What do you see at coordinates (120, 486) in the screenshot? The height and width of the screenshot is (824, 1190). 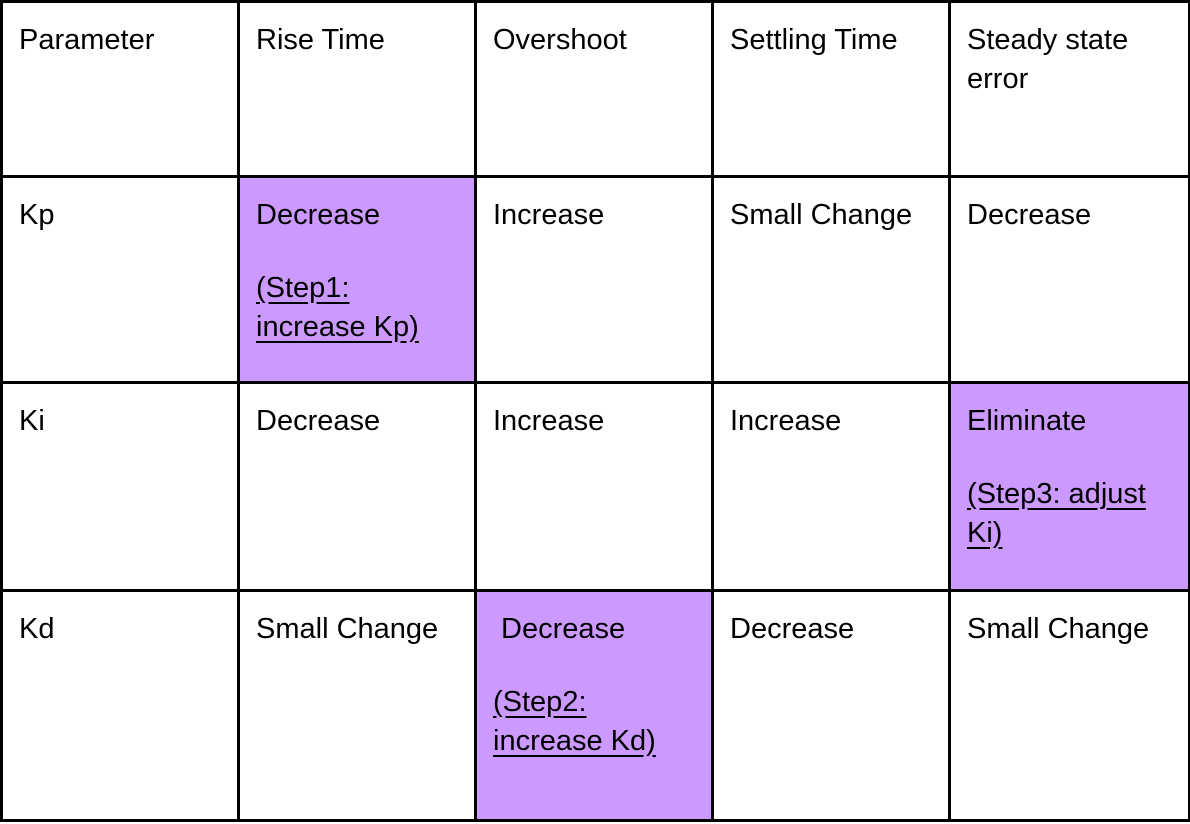 I see `param-cell: Ki` at bounding box center [120, 486].